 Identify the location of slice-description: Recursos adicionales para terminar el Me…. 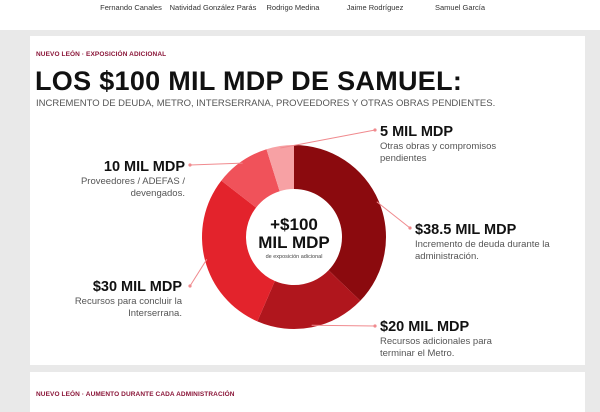
(436, 347).